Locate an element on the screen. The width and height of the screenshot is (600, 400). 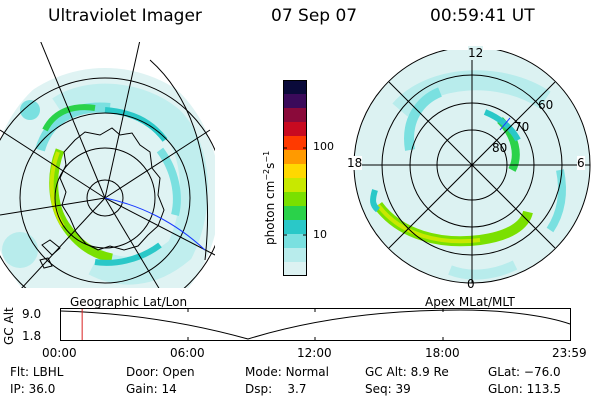
timeline-tick-2359: 23:59 is located at coordinates (569, 353).